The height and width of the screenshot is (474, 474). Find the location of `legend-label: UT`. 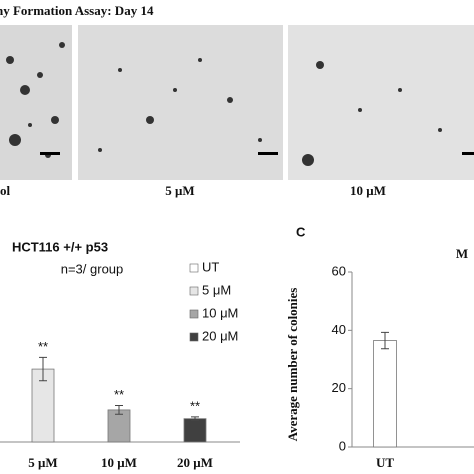

legend-label: UT is located at coordinates (210, 266).